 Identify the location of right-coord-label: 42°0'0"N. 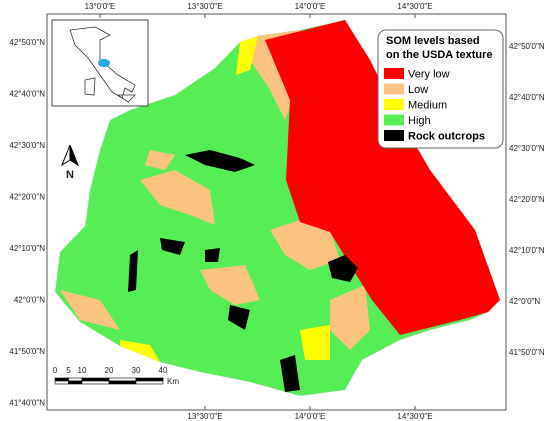
(524, 301).